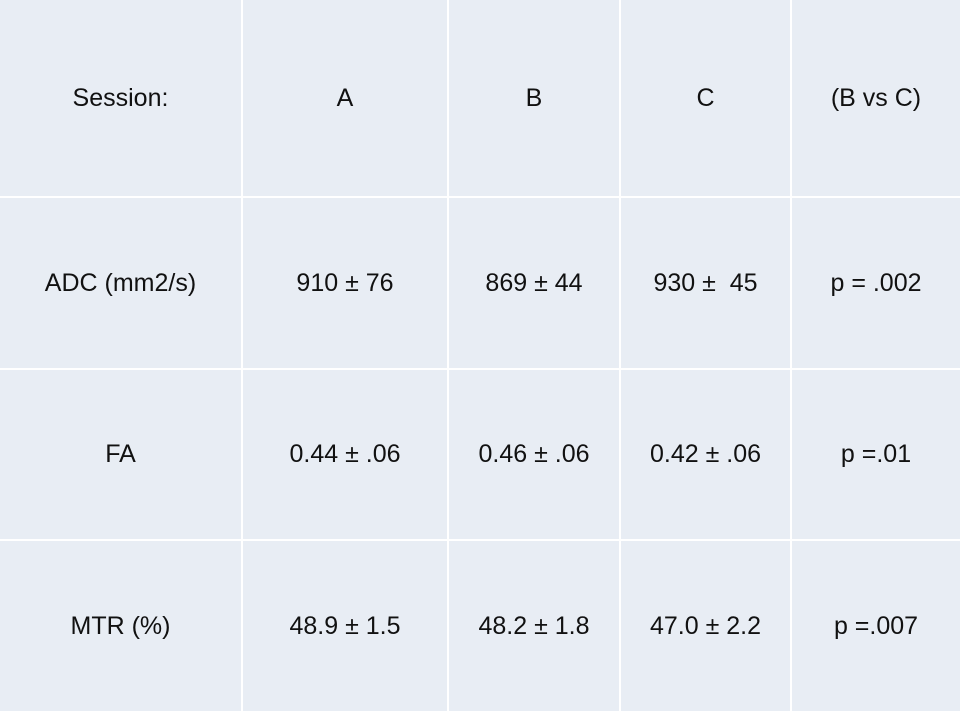 This screenshot has height=720, width=960. Describe the element at coordinates (120, 98) in the screenshot. I see `header-cell: Session:` at that location.